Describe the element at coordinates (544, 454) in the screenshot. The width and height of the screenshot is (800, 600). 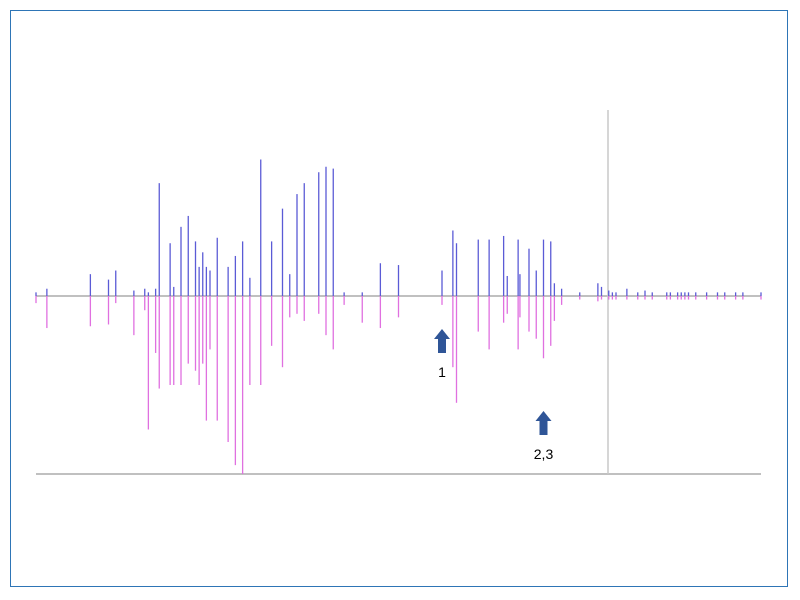
I see `peak-label-2: 2,3` at that location.